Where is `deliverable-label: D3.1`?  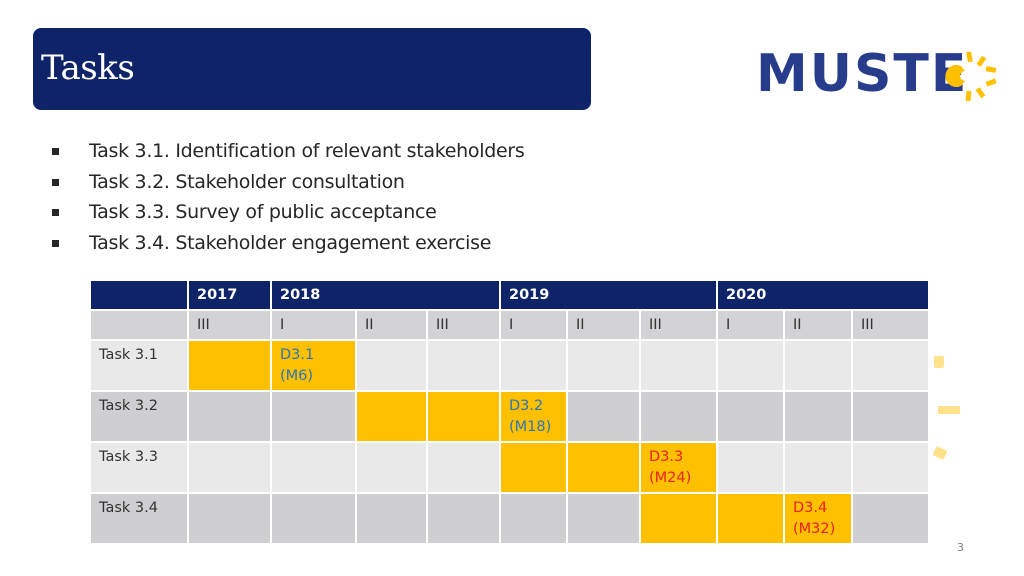
deliverable-label: D3.1 is located at coordinates (297, 355).